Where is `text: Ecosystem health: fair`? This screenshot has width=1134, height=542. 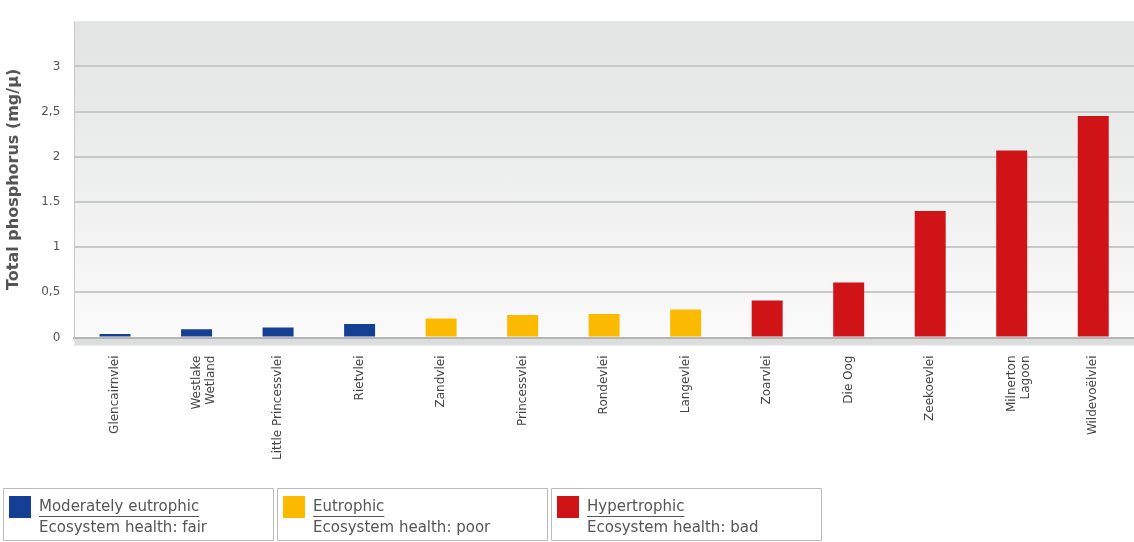 text: Ecosystem health: fair is located at coordinates (123, 526).